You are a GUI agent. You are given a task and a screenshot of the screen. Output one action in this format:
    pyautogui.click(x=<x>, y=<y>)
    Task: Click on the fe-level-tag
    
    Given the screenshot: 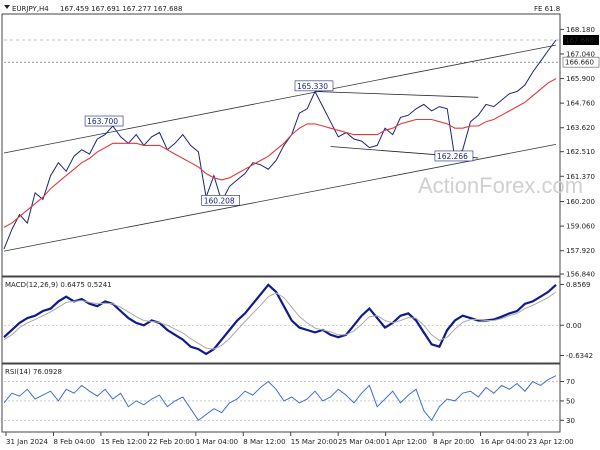 What is the action you would take?
    pyautogui.click(x=581, y=62)
    